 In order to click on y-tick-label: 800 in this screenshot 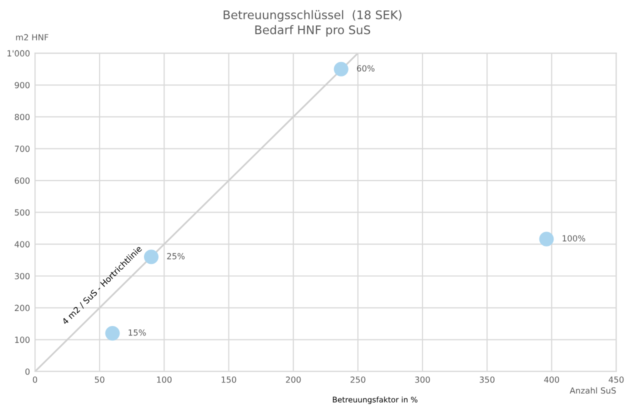, I will do `click(22, 117)`.